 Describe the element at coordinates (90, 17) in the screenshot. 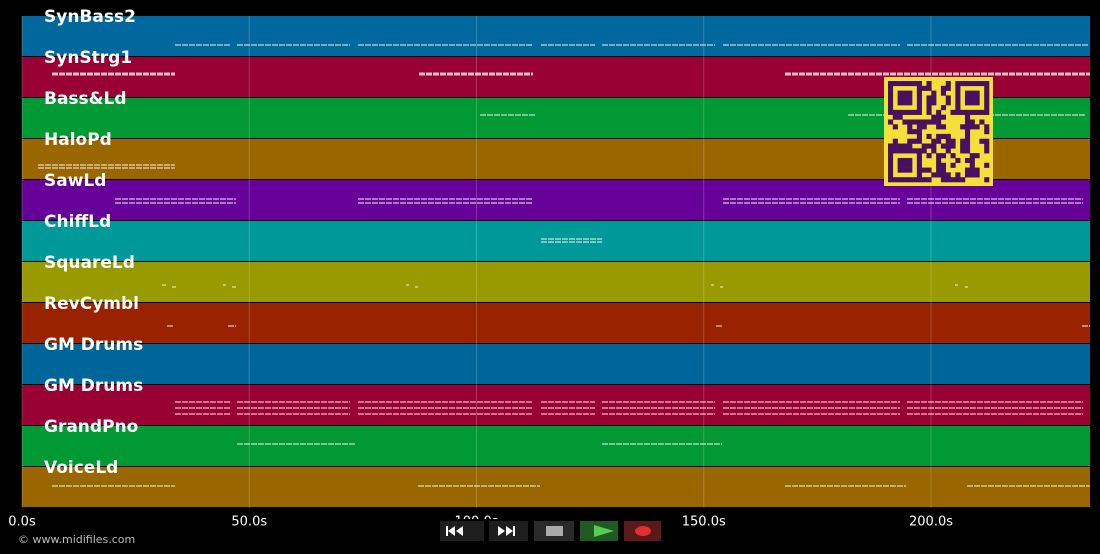

I see `track-label: SynBass2` at that location.